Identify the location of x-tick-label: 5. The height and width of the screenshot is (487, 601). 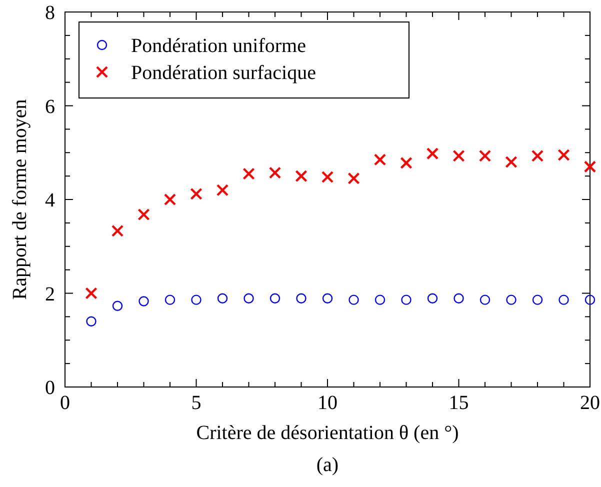
(196, 403).